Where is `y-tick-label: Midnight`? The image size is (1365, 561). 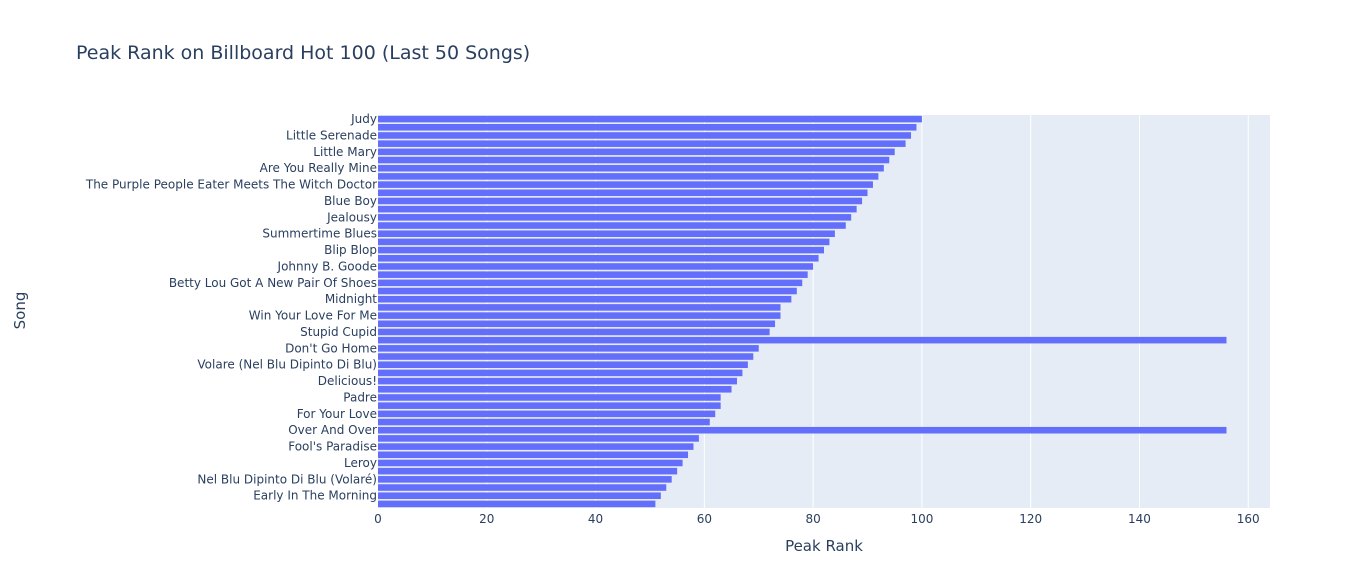 y-tick-label: Midnight is located at coordinates (351, 299).